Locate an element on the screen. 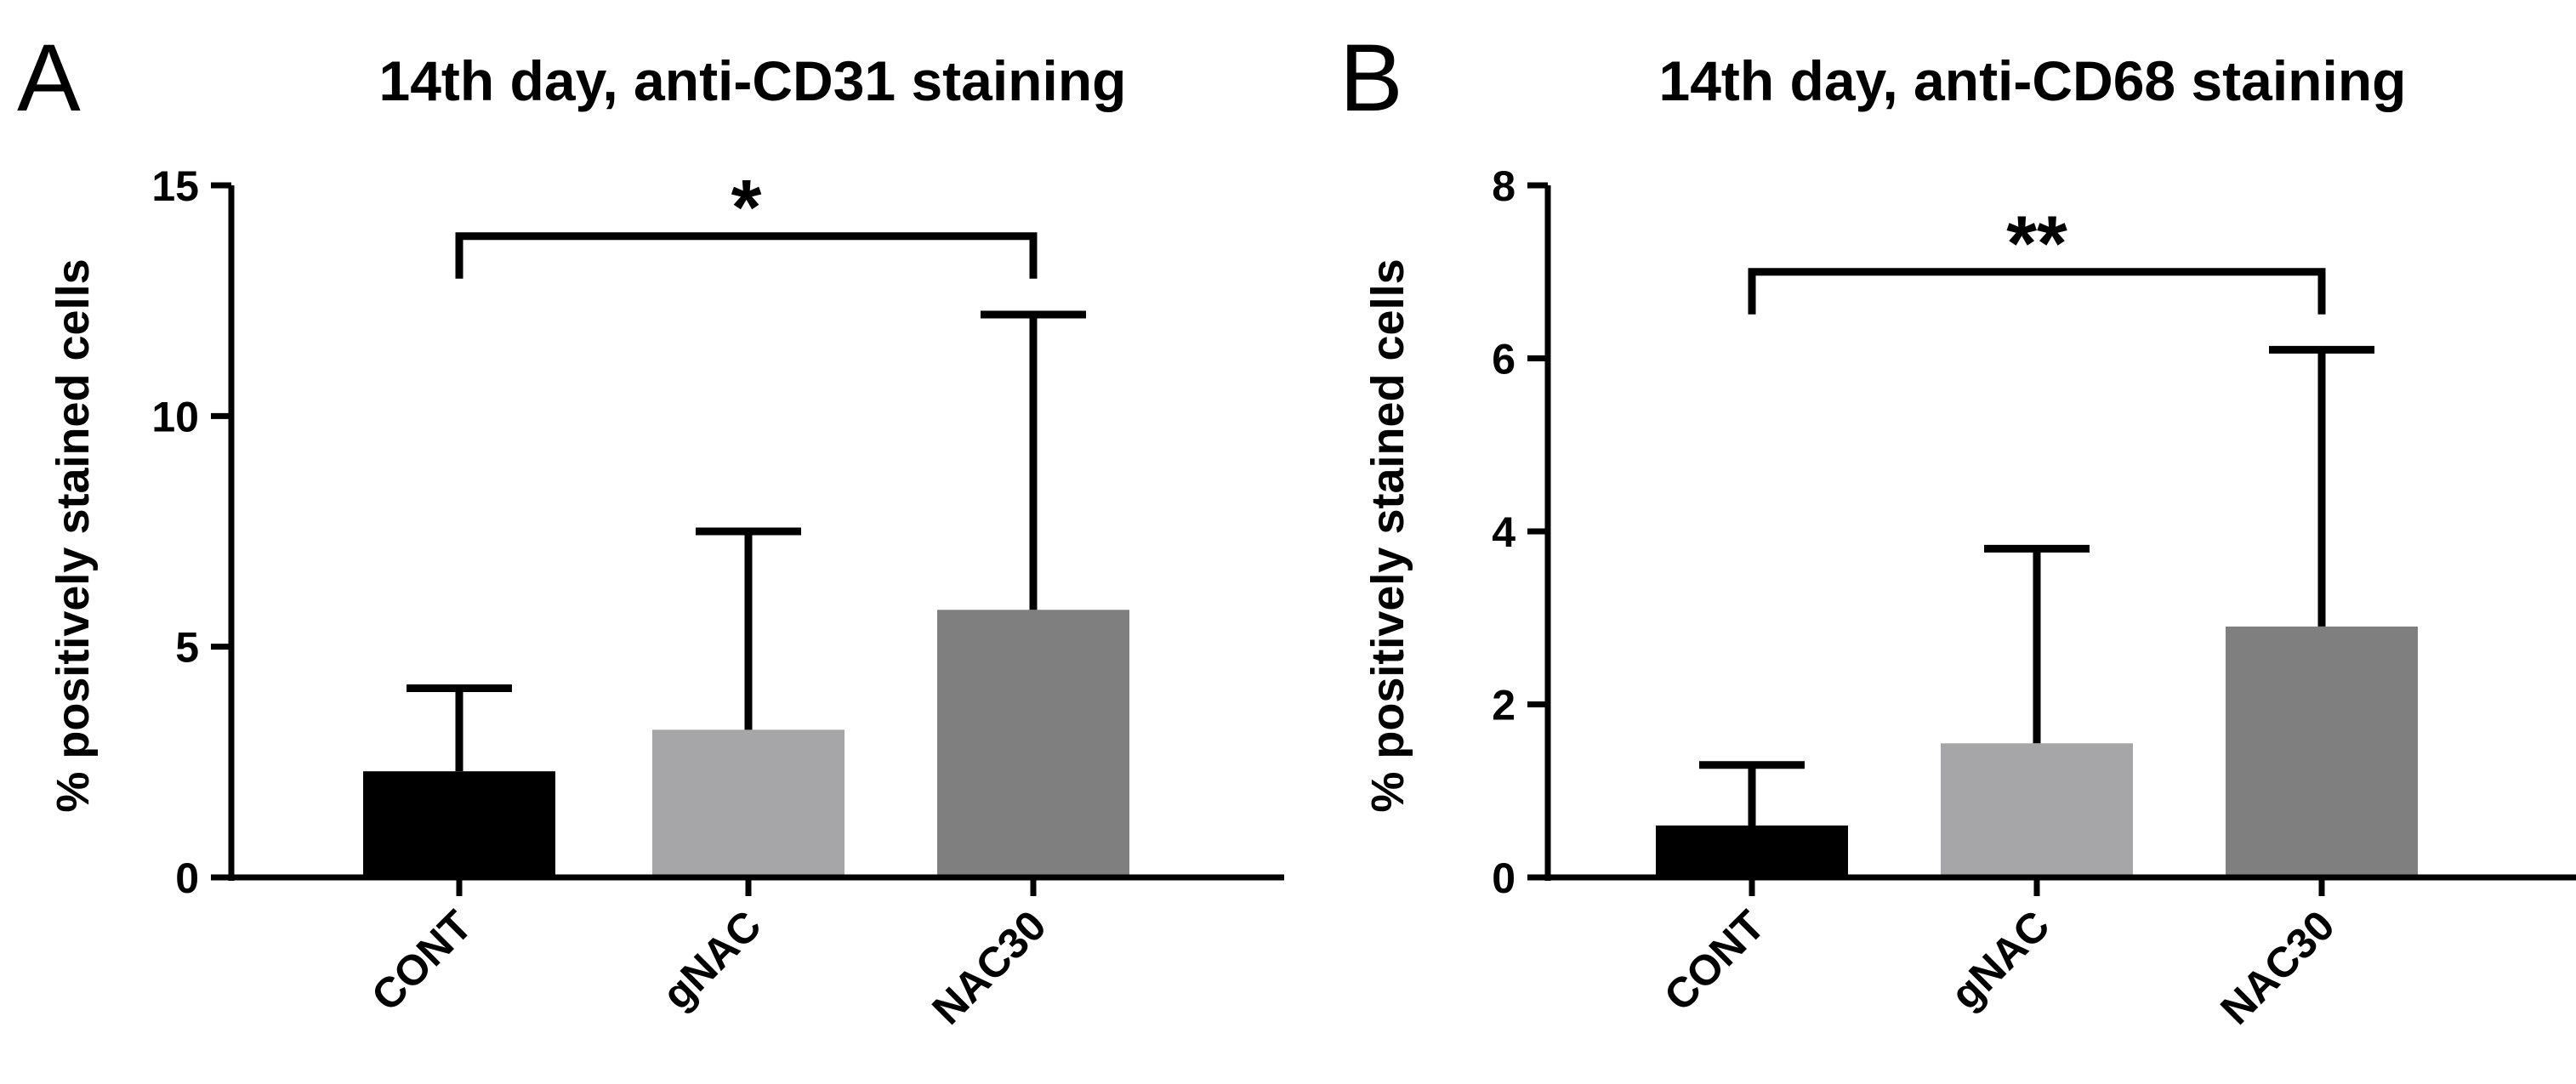 The width and height of the screenshot is (2576, 1084). y-tick-label-b-6: 6 is located at coordinates (1503, 359).